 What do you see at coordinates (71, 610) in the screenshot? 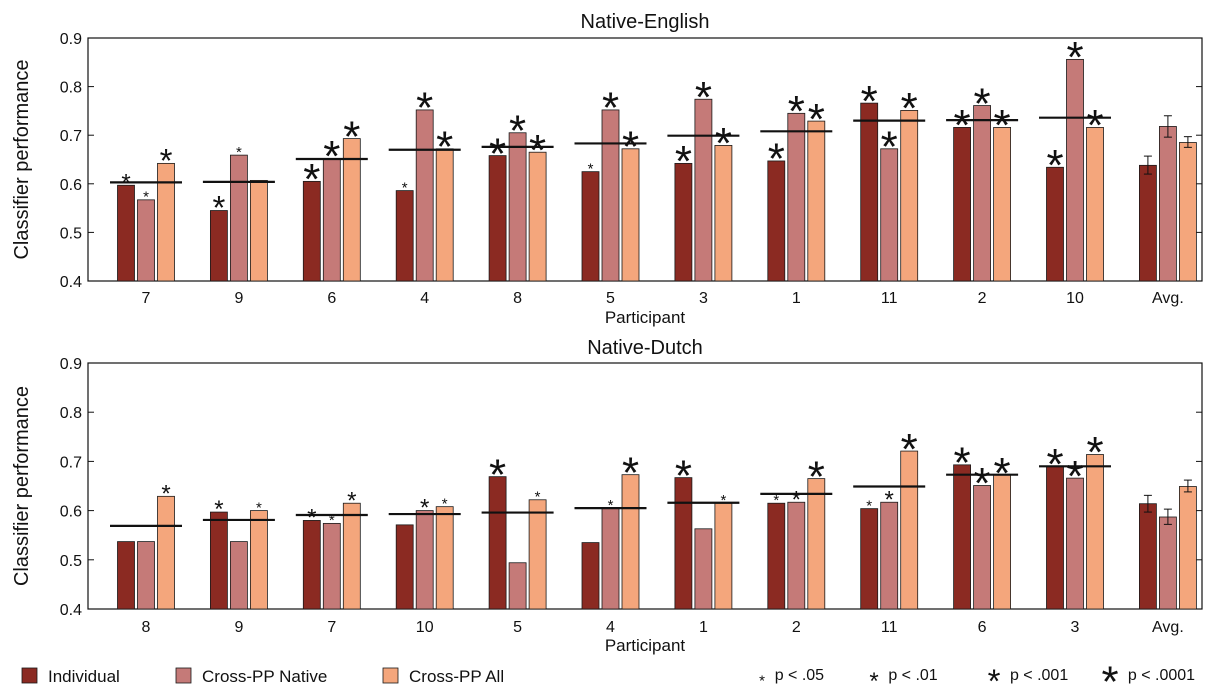
I see `y-tick-label: 0.4` at bounding box center [71, 610].